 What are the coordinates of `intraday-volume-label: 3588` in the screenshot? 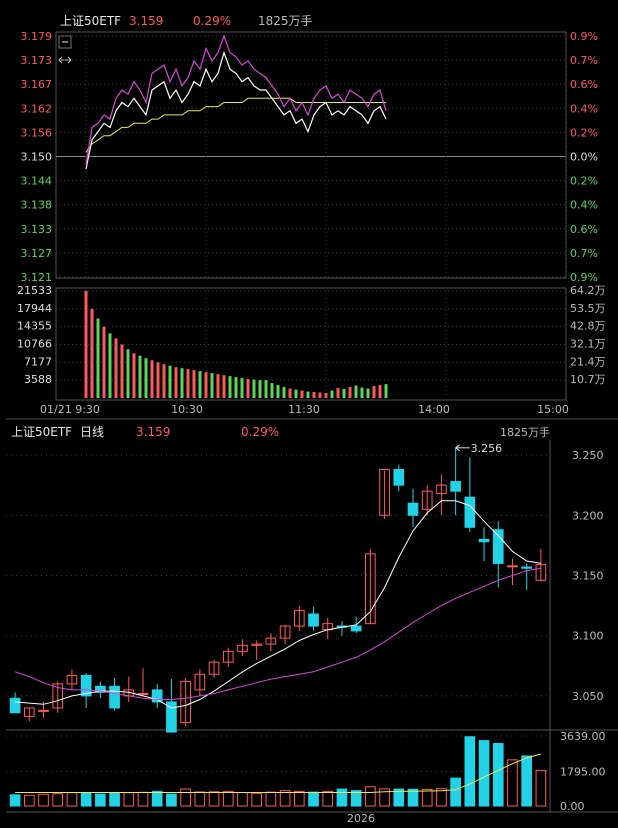 It's located at (38, 379).